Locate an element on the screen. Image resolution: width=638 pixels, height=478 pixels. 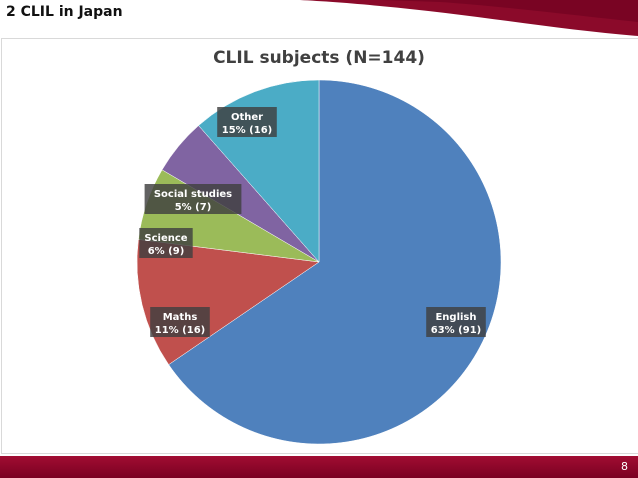
slide-header: 2 CLIL in Japan is located at coordinates (319, 22).